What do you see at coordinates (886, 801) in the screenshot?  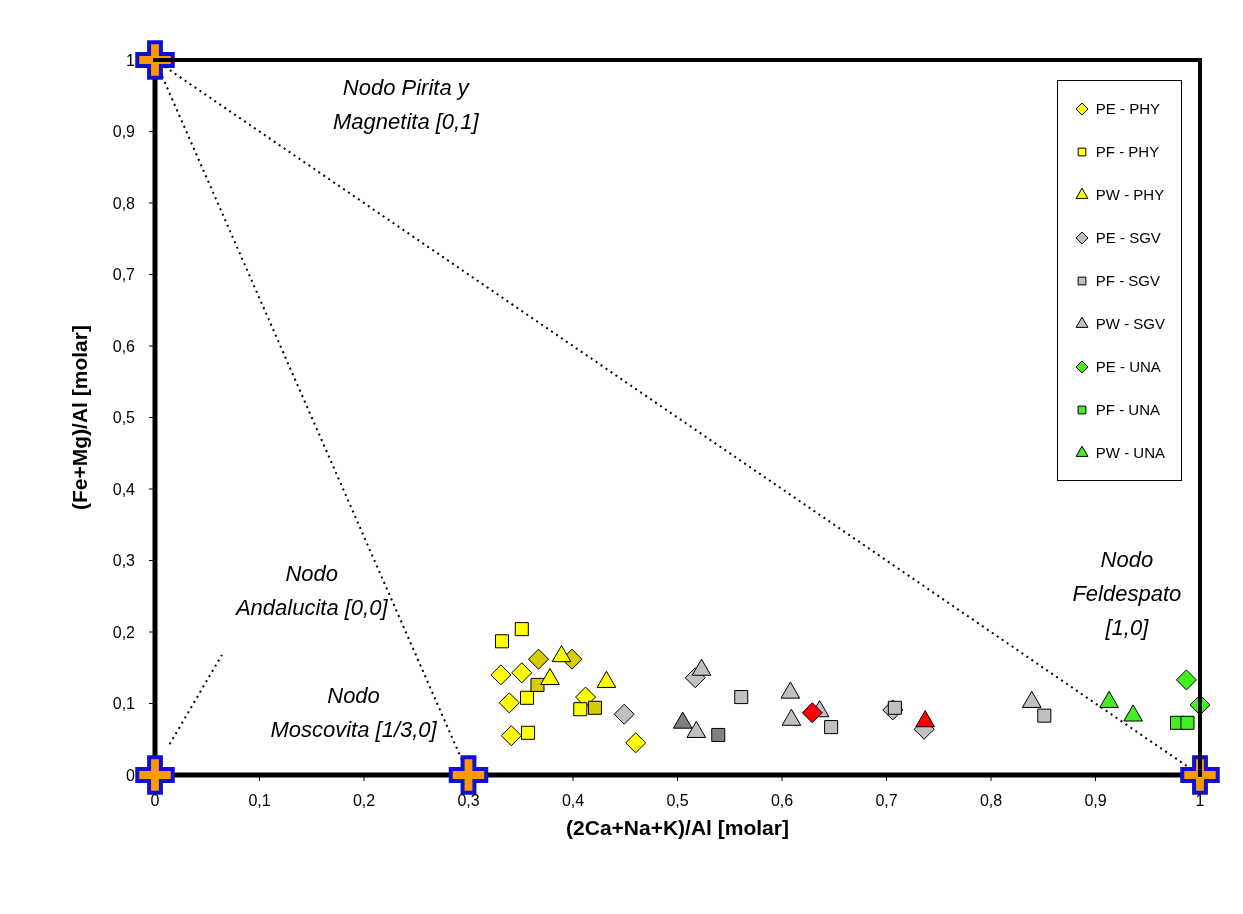 I see `x-tick-label: 0,7` at bounding box center [886, 801].